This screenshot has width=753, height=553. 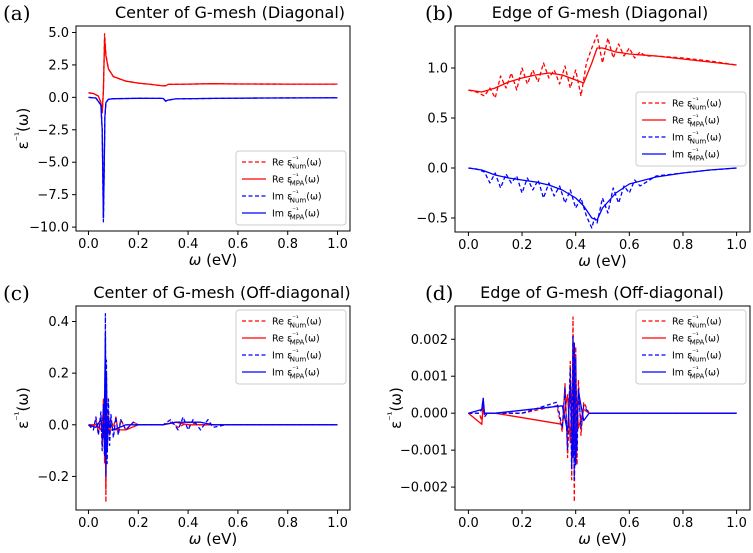 What do you see at coordinates (49, 228) in the screenshot?
I see `y-tick-label: −10.0` at bounding box center [49, 228].